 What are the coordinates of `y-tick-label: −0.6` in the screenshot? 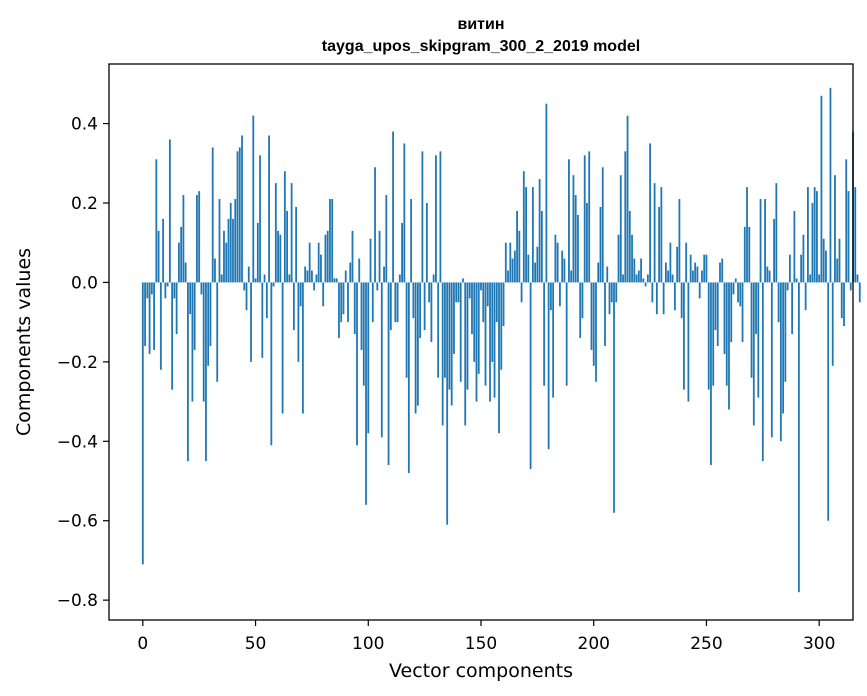 It's located at (77, 522).